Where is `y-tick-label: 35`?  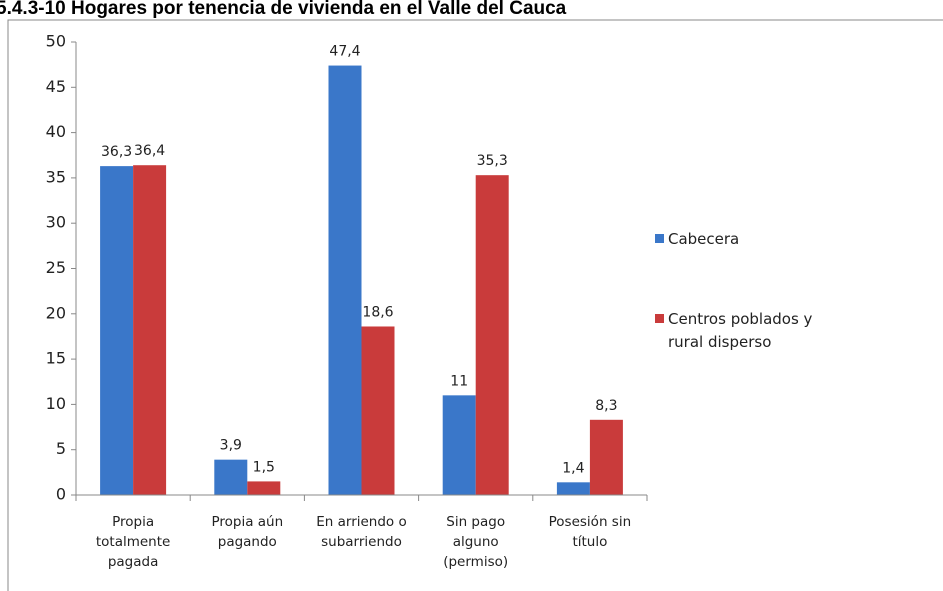
y-tick-label: 35 is located at coordinates (56, 176).